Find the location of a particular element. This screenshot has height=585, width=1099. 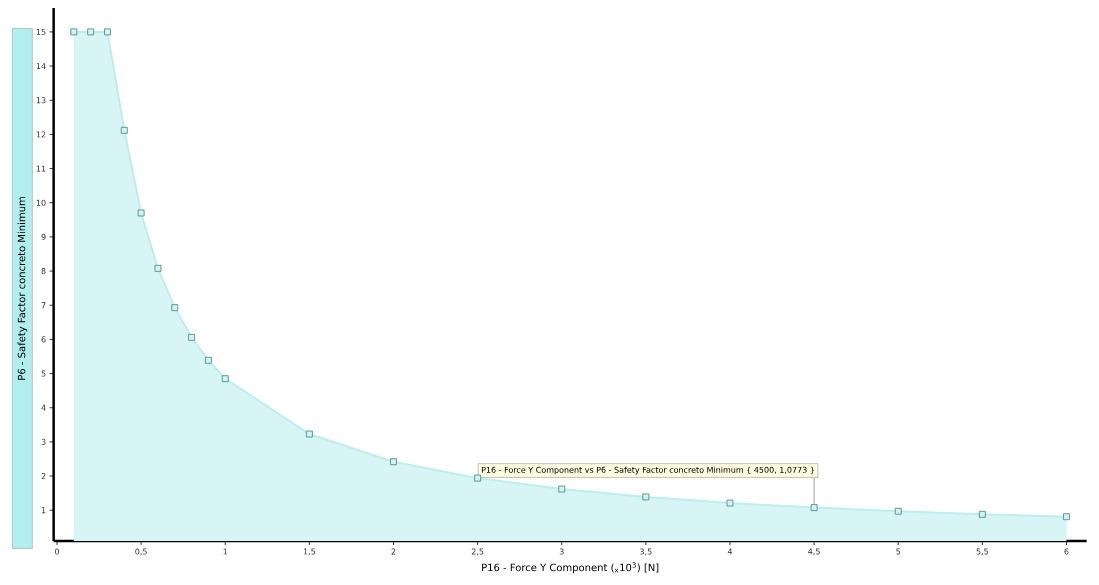

x-tick-label: 1,5 is located at coordinates (309, 552).